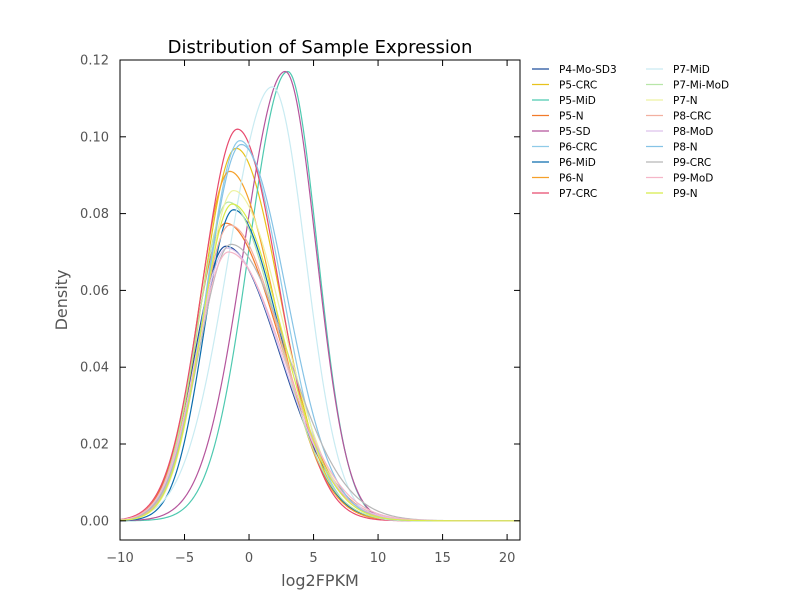 The width and height of the screenshot is (800, 600). Describe the element at coordinates (442, 558) in the screenshot. I see `x-tick-label: 15` at that location.